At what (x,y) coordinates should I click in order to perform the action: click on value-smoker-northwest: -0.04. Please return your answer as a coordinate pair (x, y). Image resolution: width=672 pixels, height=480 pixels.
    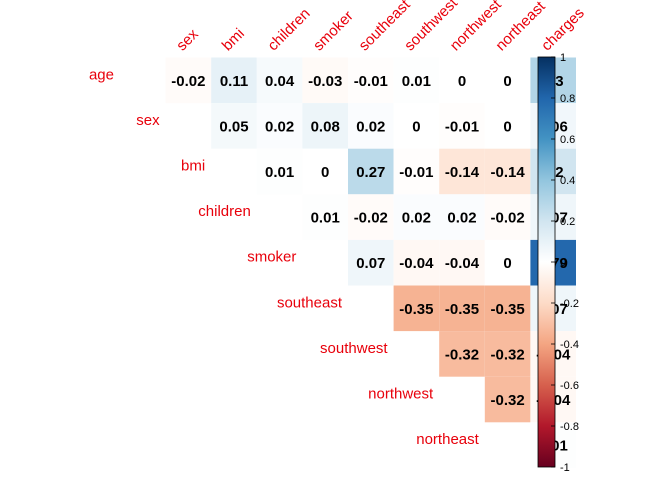
    Looking at the image, I should click on (462, 263).